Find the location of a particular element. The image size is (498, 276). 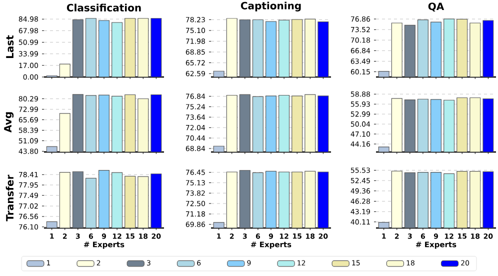

chart-title: Classification is located at coordinates (103, 8).